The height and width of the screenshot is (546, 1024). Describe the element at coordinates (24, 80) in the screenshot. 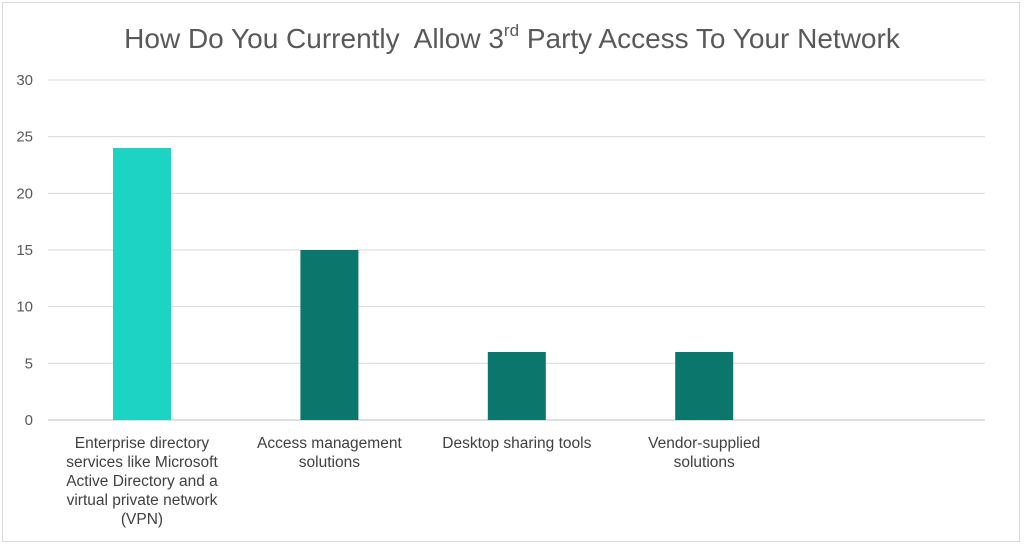

I see `y-tick-label: 30` at that location.